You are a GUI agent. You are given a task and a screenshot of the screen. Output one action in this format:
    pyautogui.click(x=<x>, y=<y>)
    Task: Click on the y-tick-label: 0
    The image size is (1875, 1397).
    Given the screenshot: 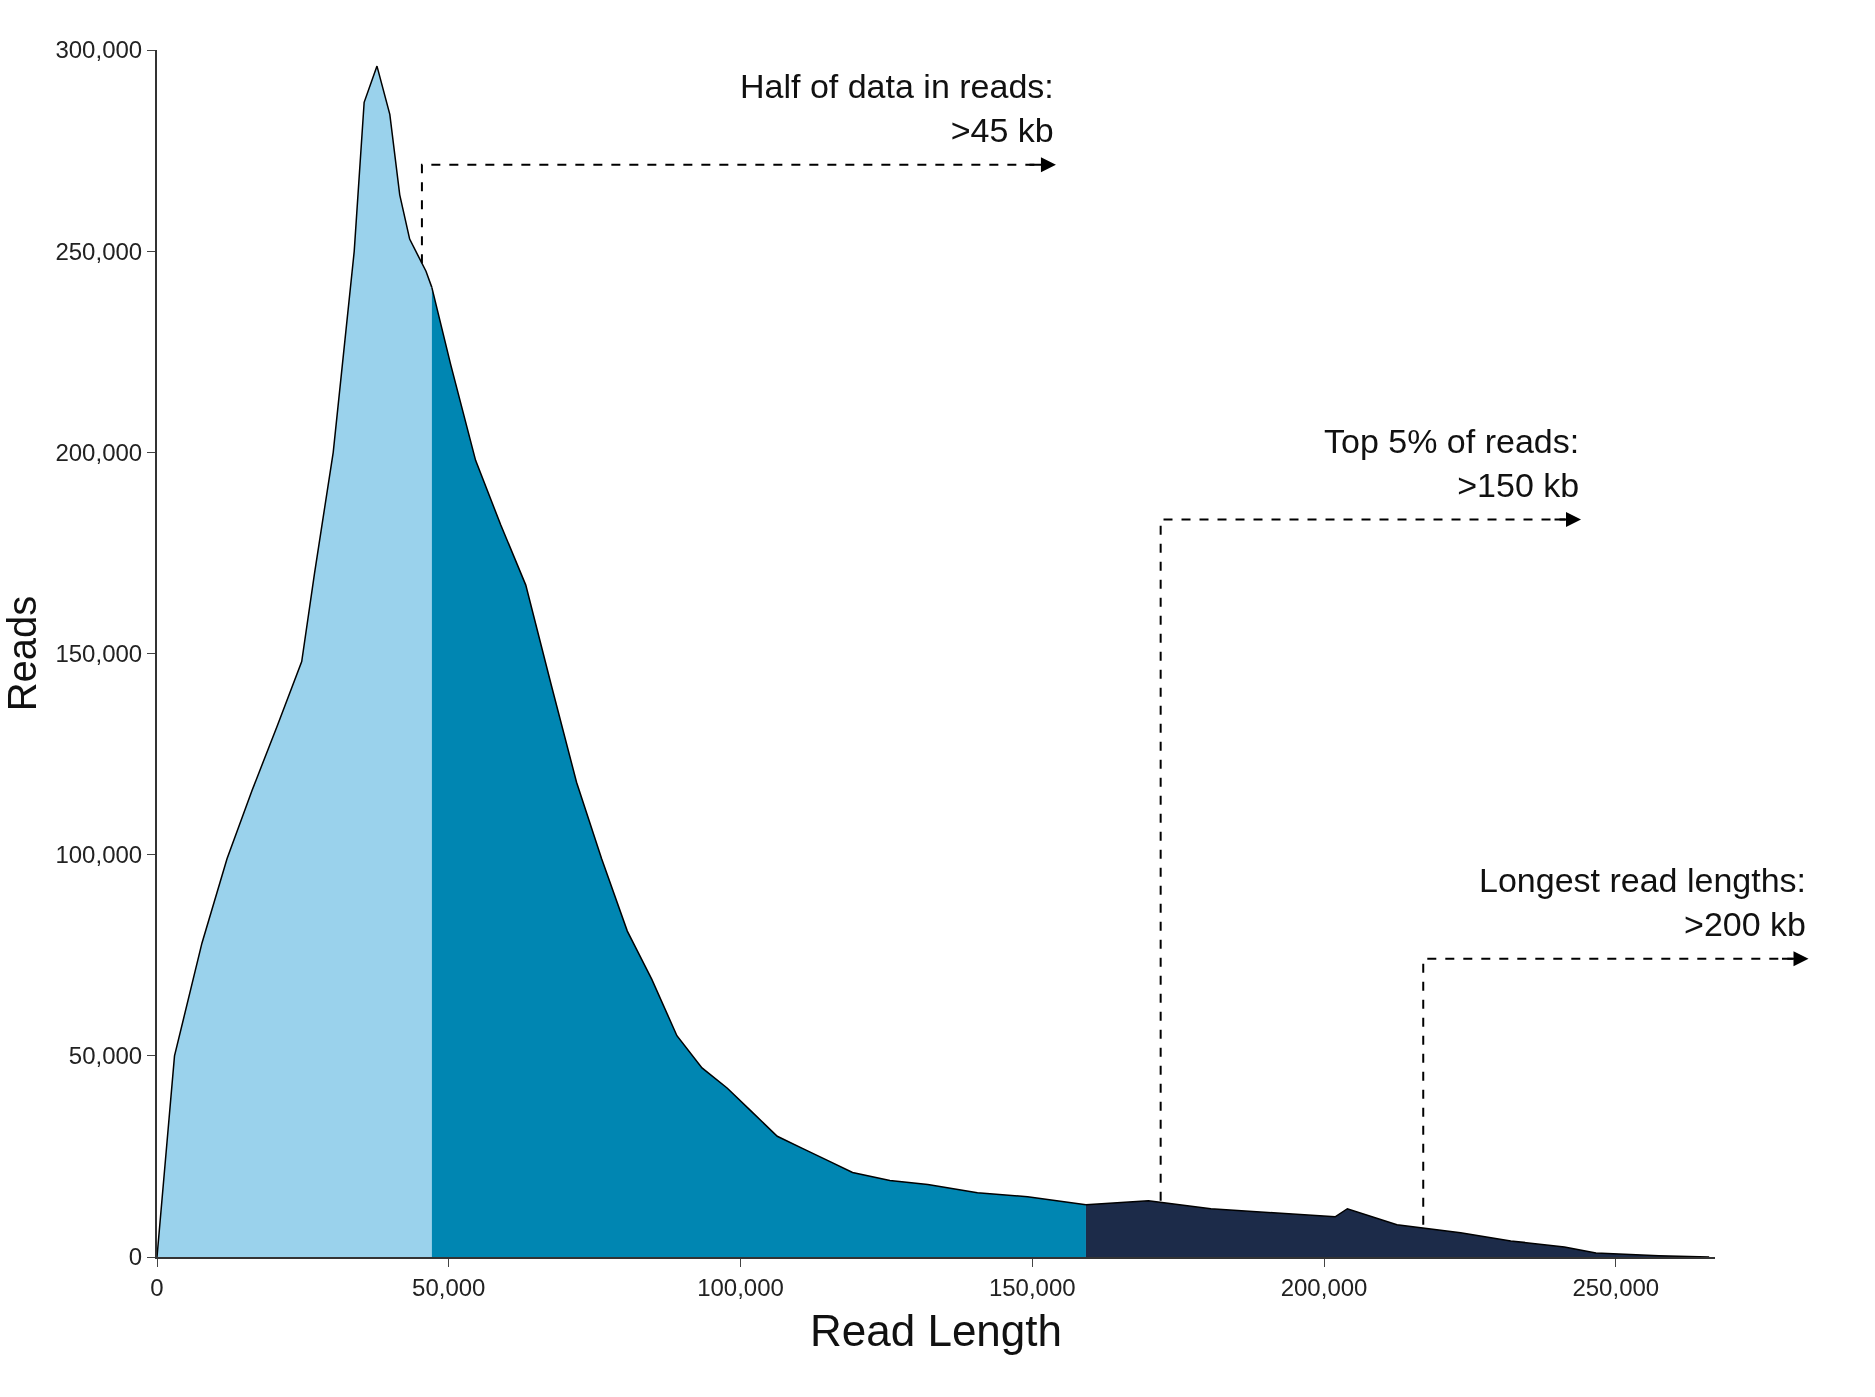 What is the action you would take?
    pyautogui.click(x=135, y=1257)
    